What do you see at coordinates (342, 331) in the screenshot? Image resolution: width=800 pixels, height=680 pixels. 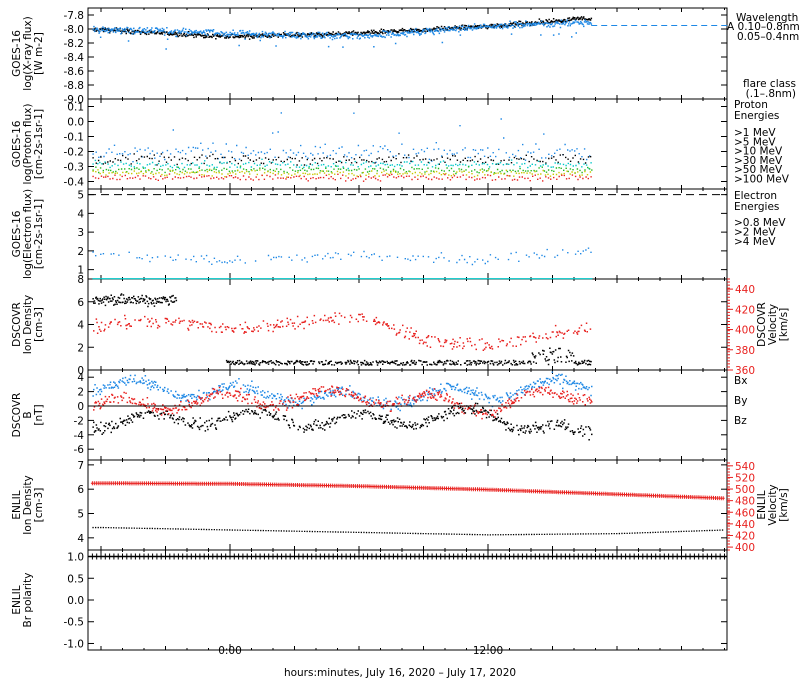 I see `dscovr-velocity-points` at bounding box center [342, 331].